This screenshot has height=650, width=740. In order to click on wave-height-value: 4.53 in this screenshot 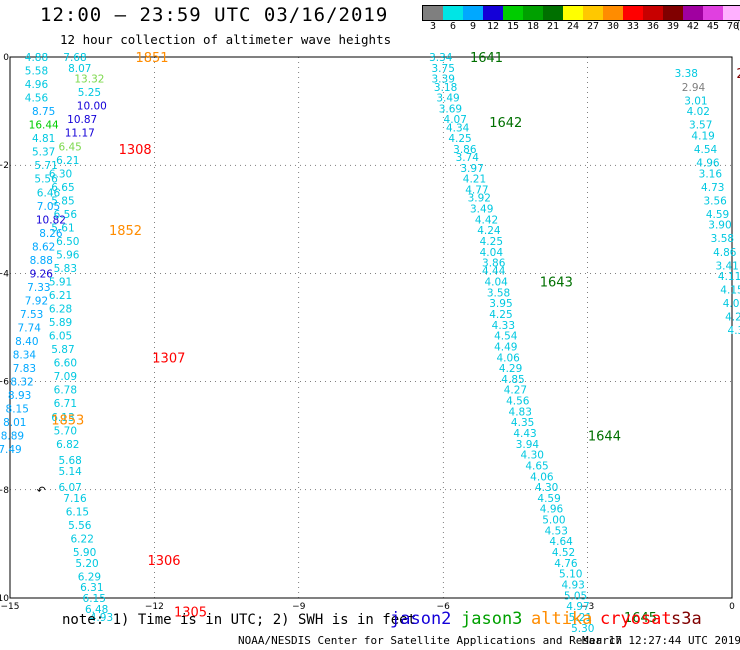, I will do `click(556, 531)`.